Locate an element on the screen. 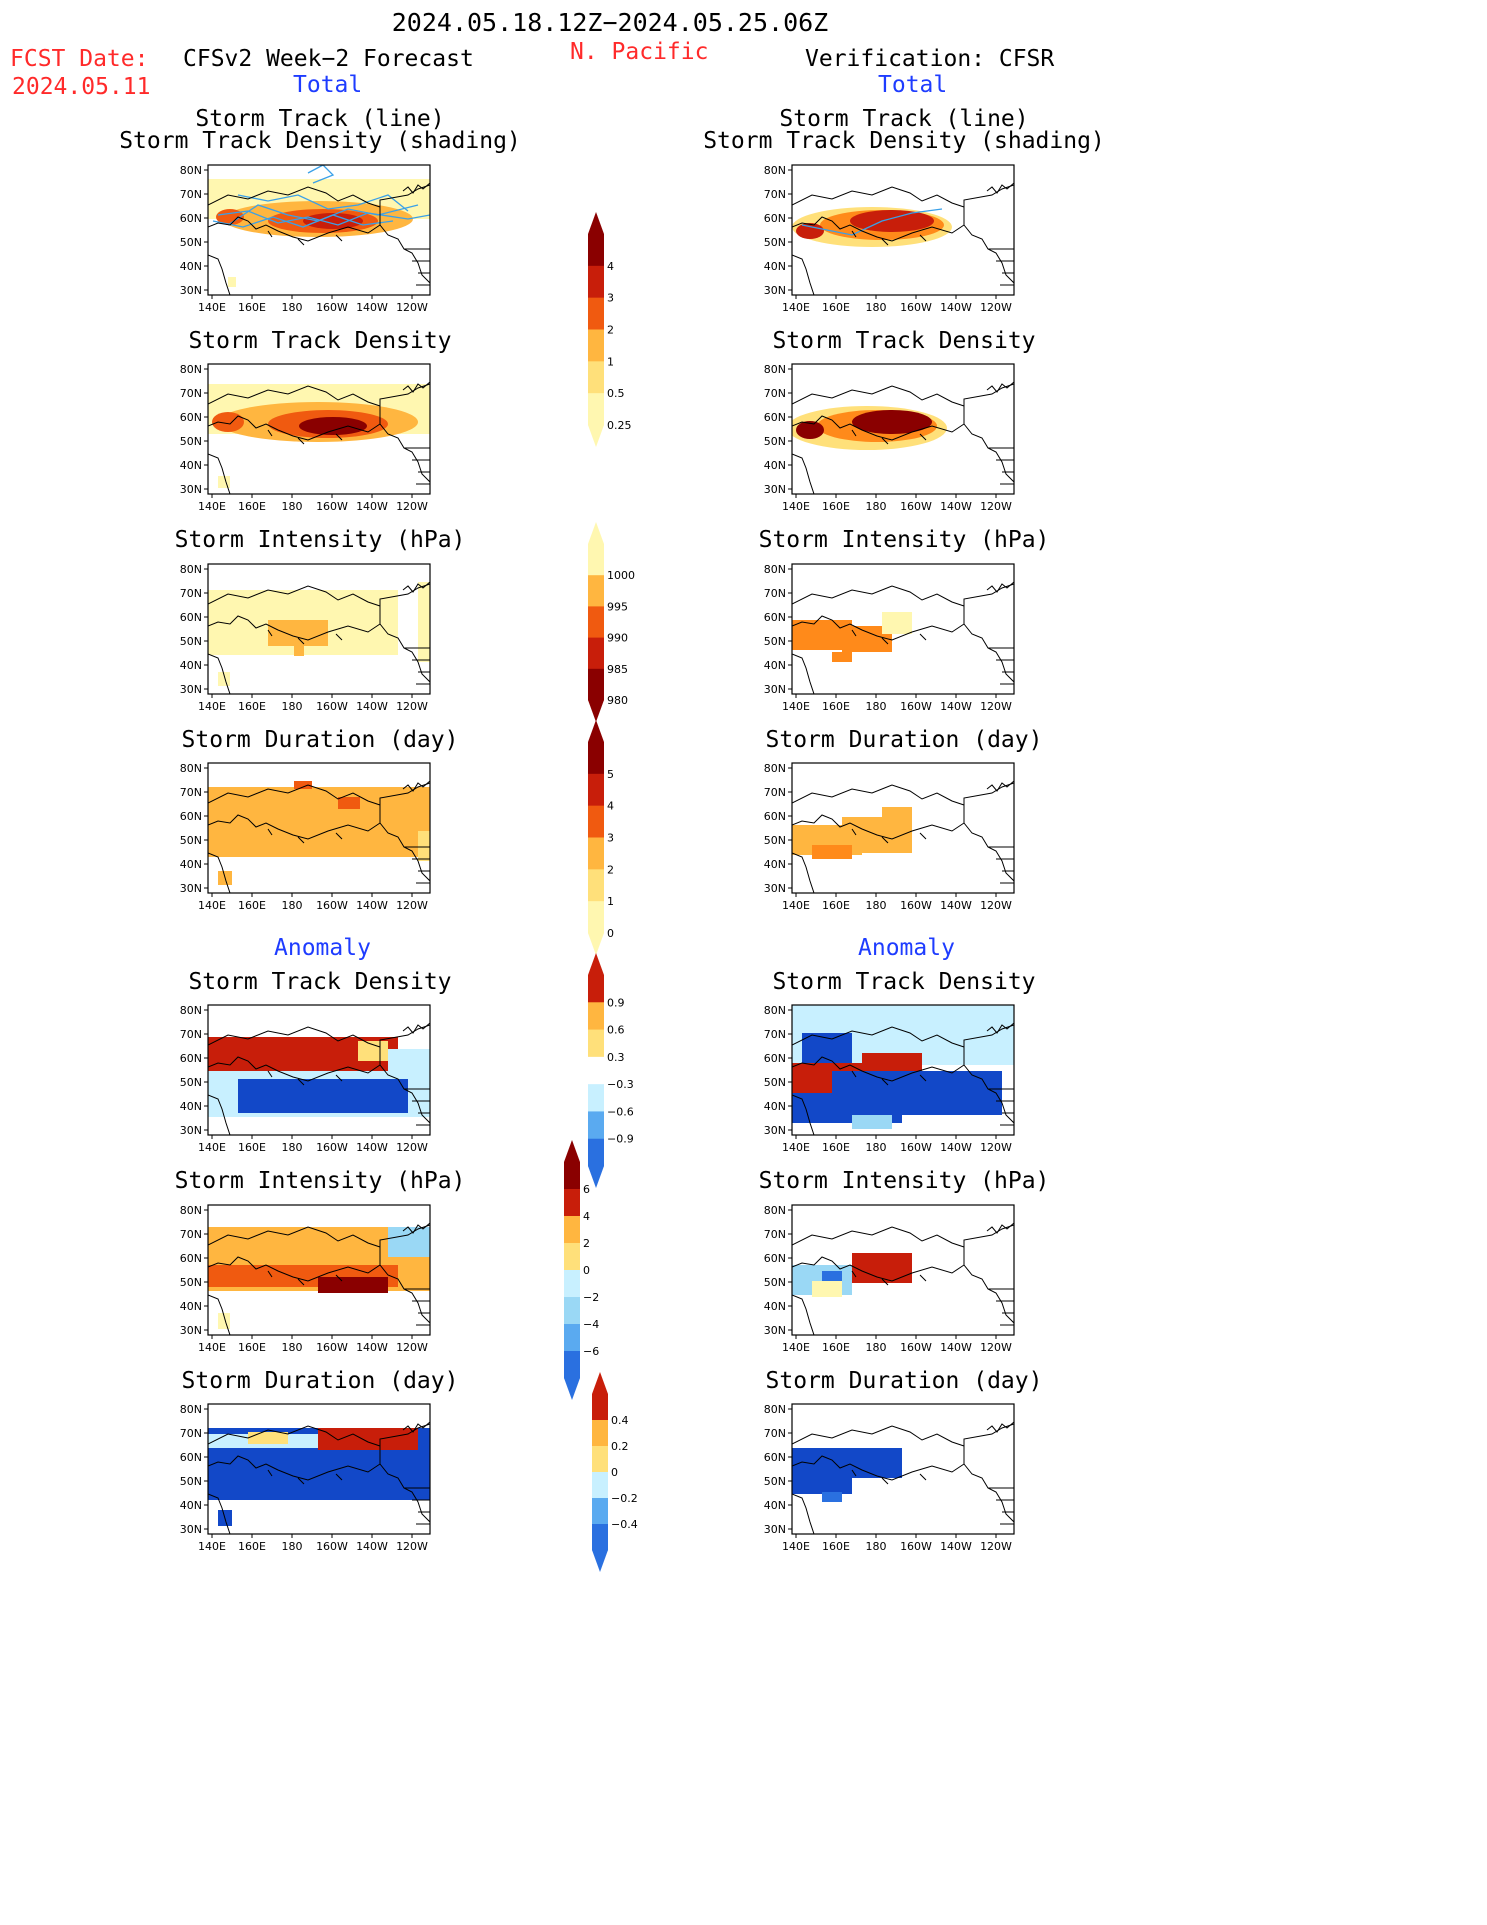 This screenshot has width=1487, height=1925. title-track-shading-left: Storm Track Density (shading) is located at coordinates (320, 141).